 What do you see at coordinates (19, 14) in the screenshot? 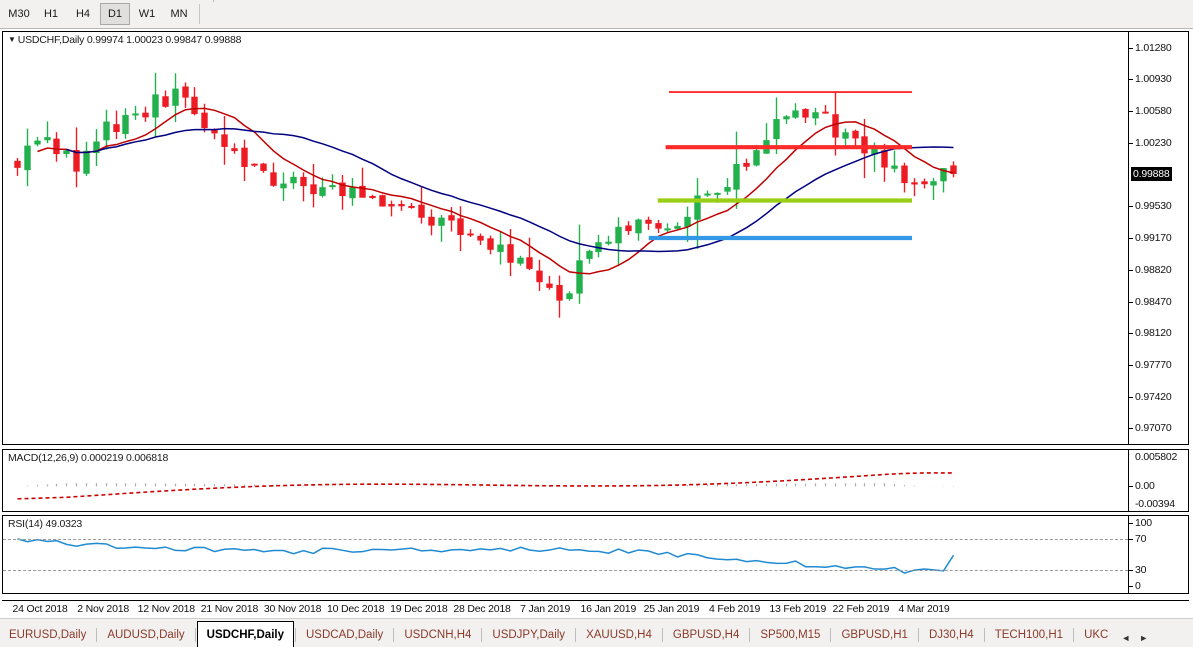
I see `timeframe-button-m30: M30` at bounding box center [19, 14].